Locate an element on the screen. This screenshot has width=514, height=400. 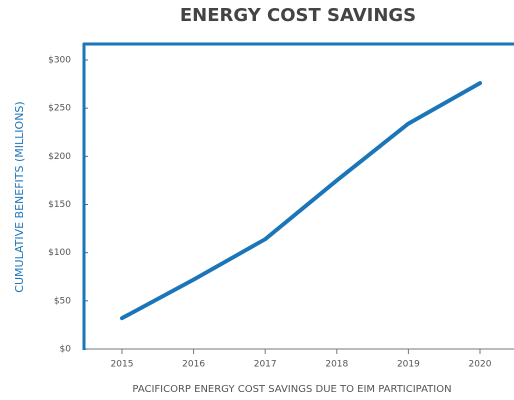
y-tick-label: $250 is located at coordinates (59, 109).